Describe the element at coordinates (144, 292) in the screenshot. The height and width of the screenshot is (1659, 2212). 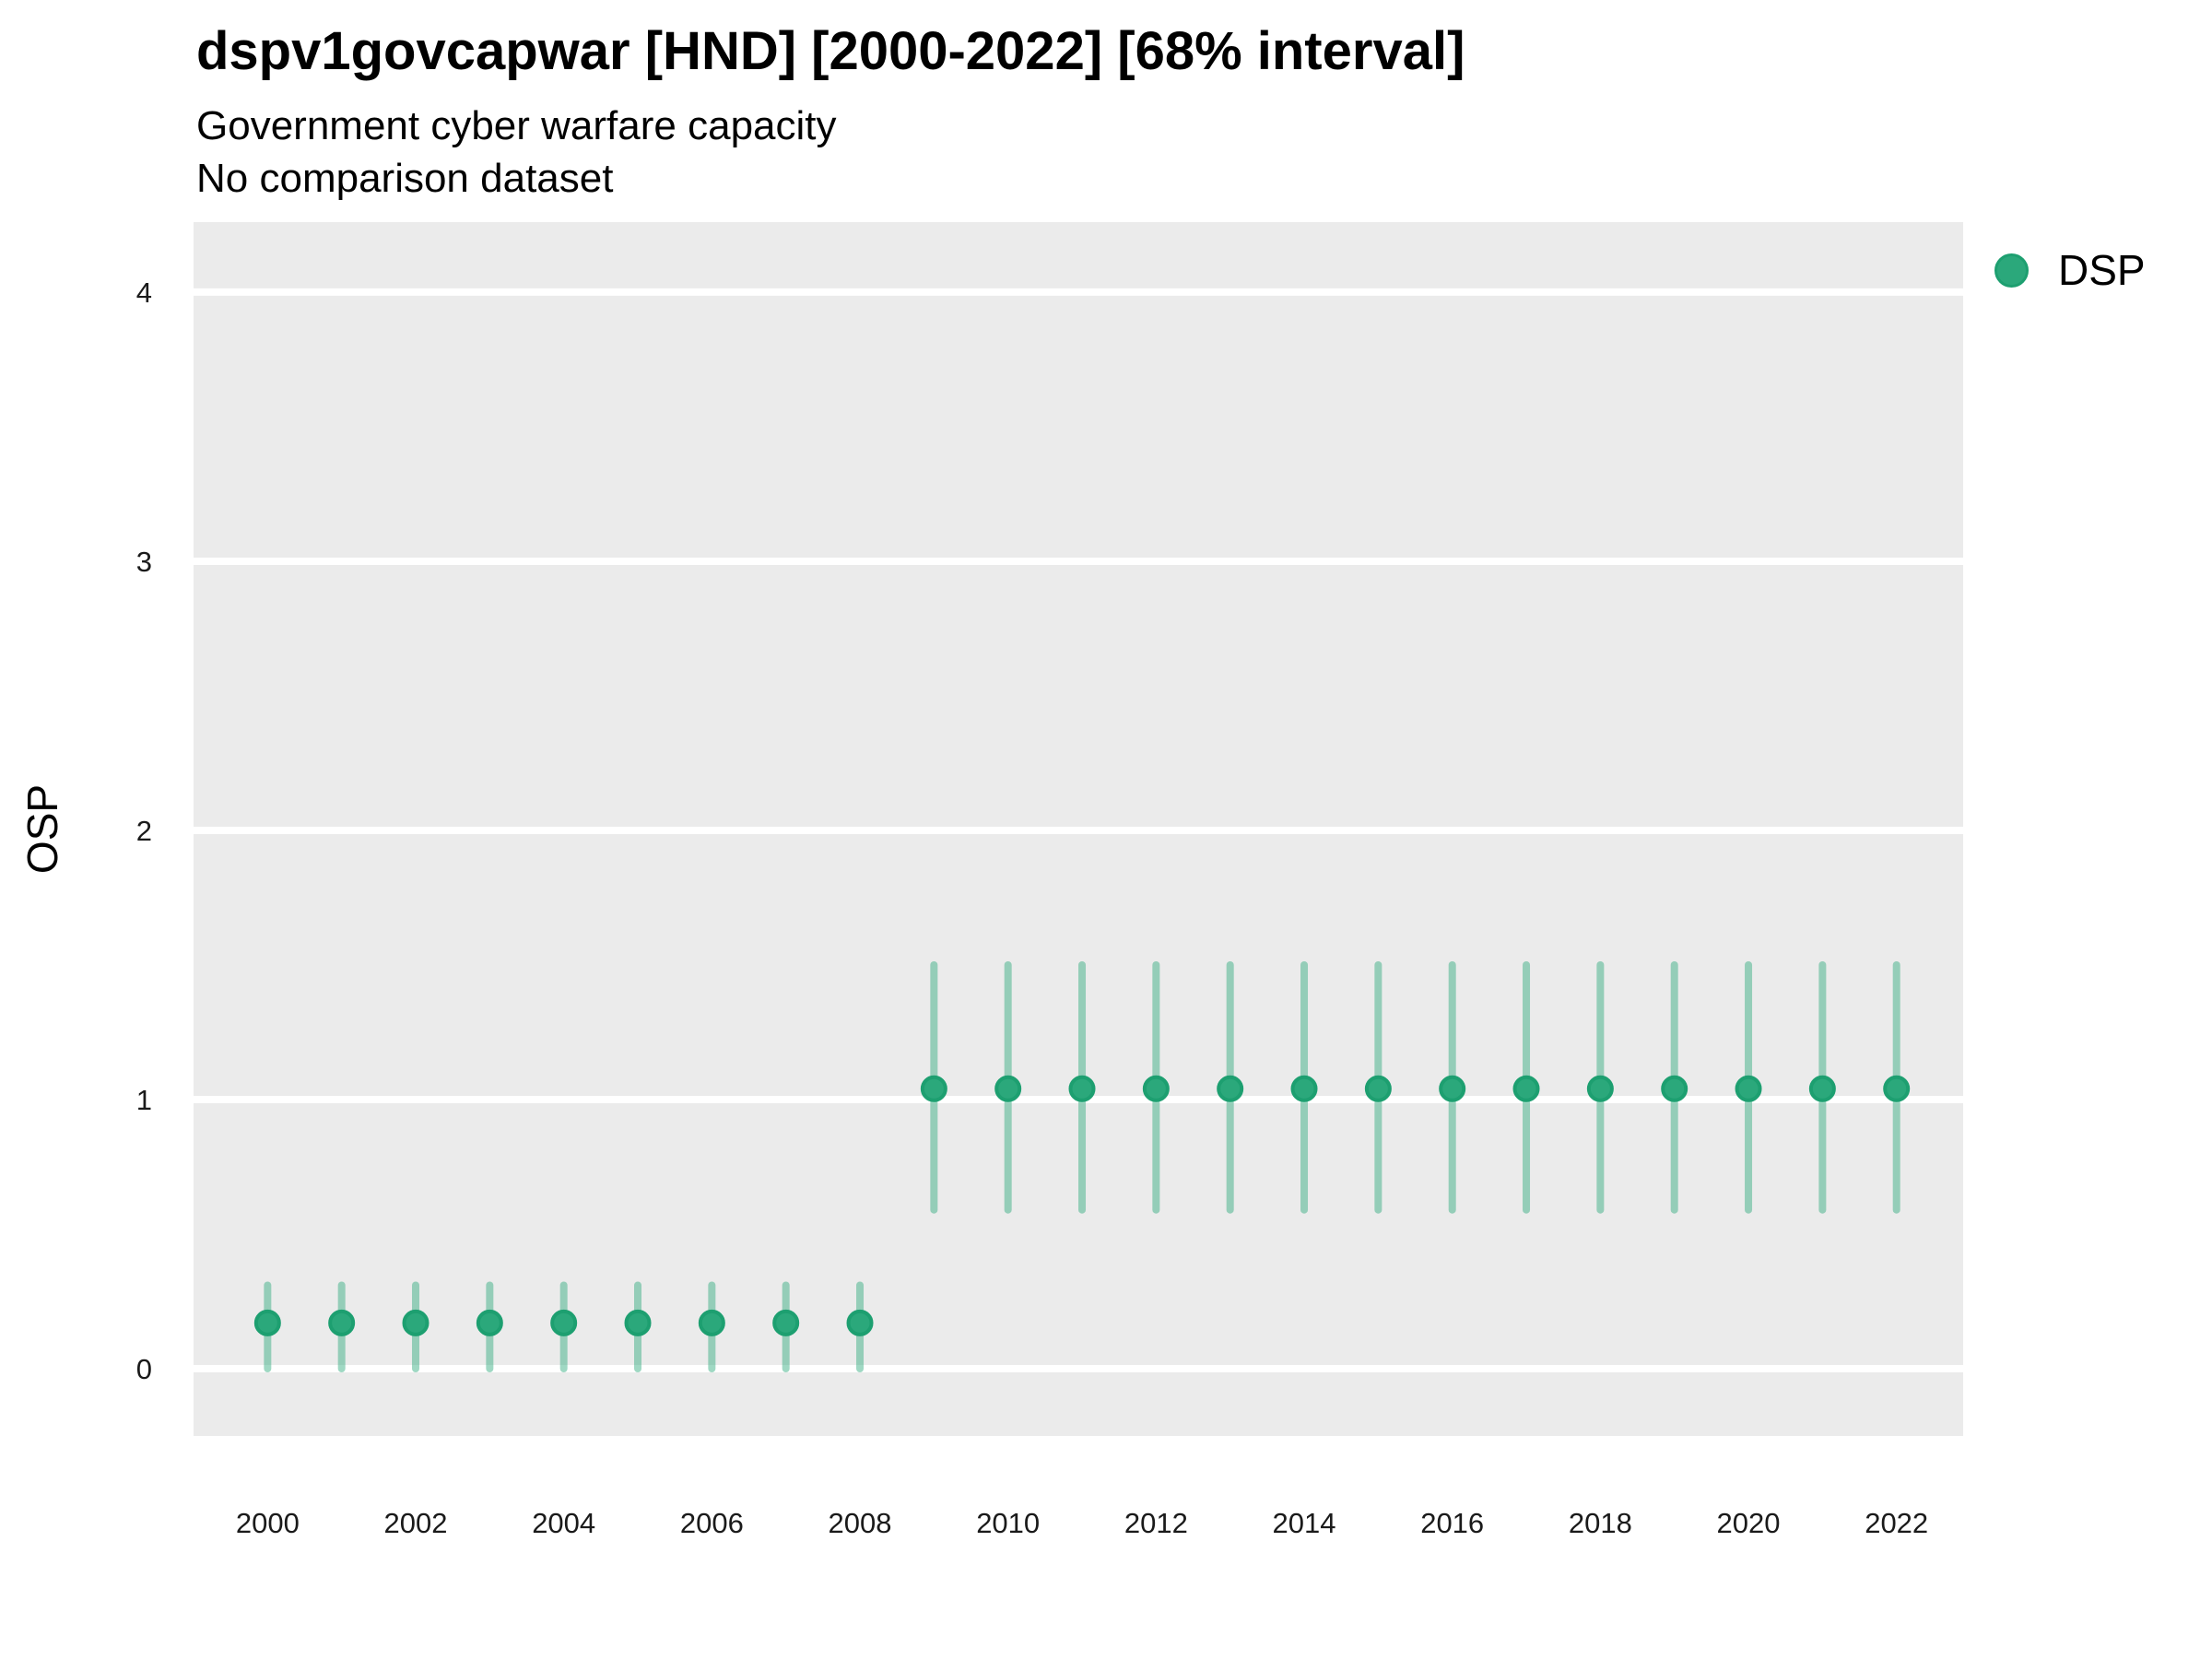
I see `y-tick-label: 4` at that location.